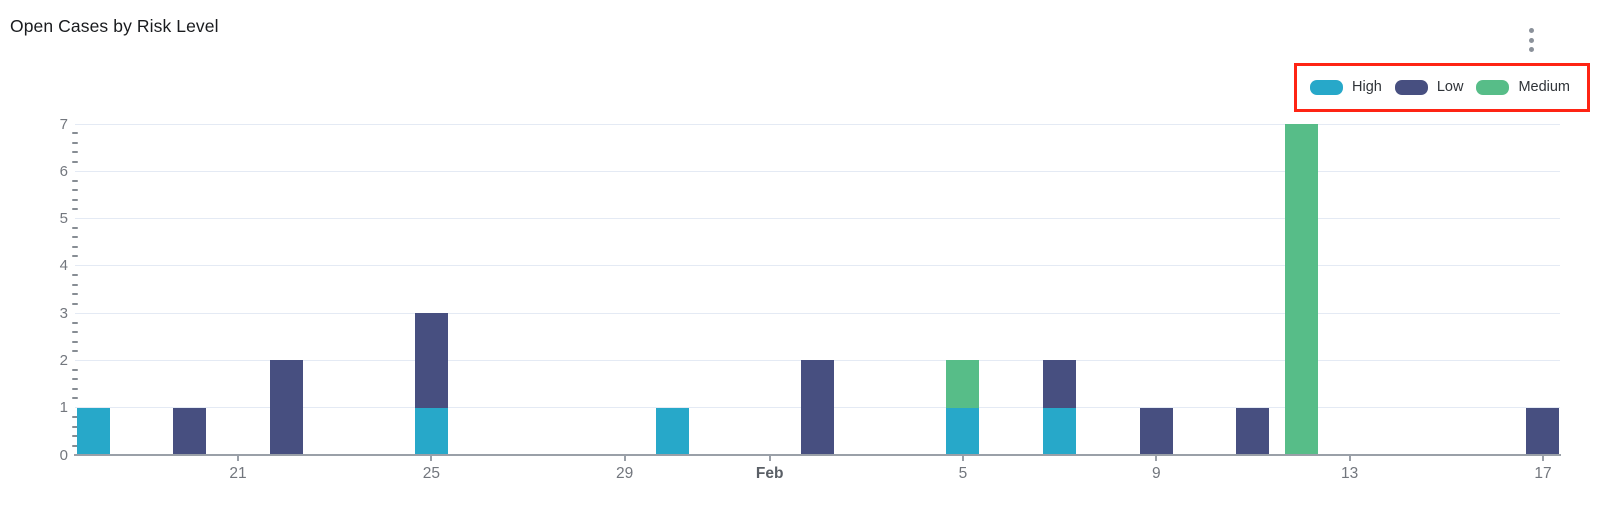  I want to click on x-axis-label: Feb, so click(769, 473).